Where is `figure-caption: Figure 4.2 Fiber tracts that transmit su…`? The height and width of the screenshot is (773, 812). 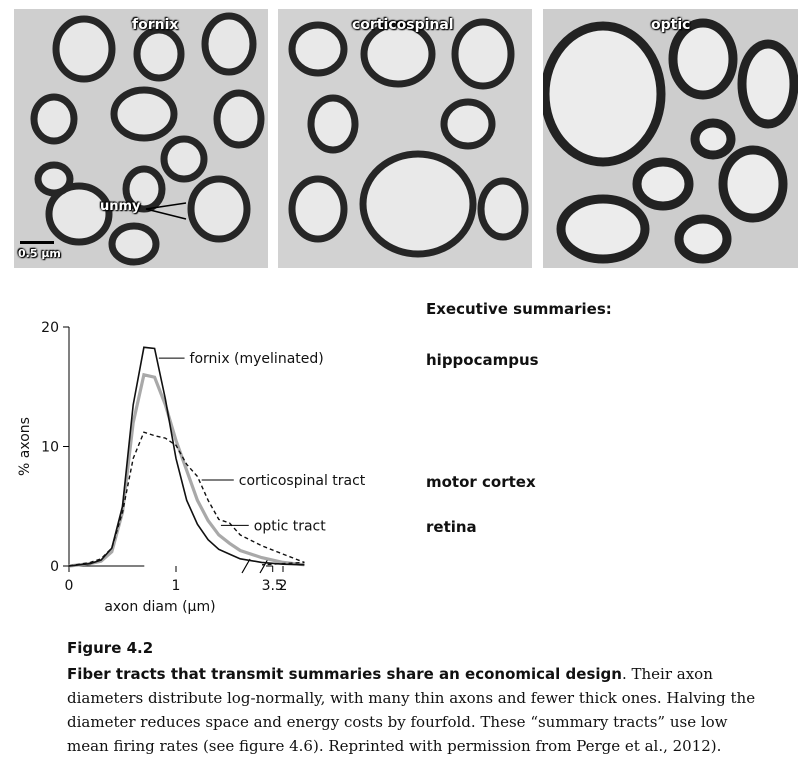
figure-caption: Figure 4.2 Fiber tracts that transmit su… is located at coordinates (412, 697).